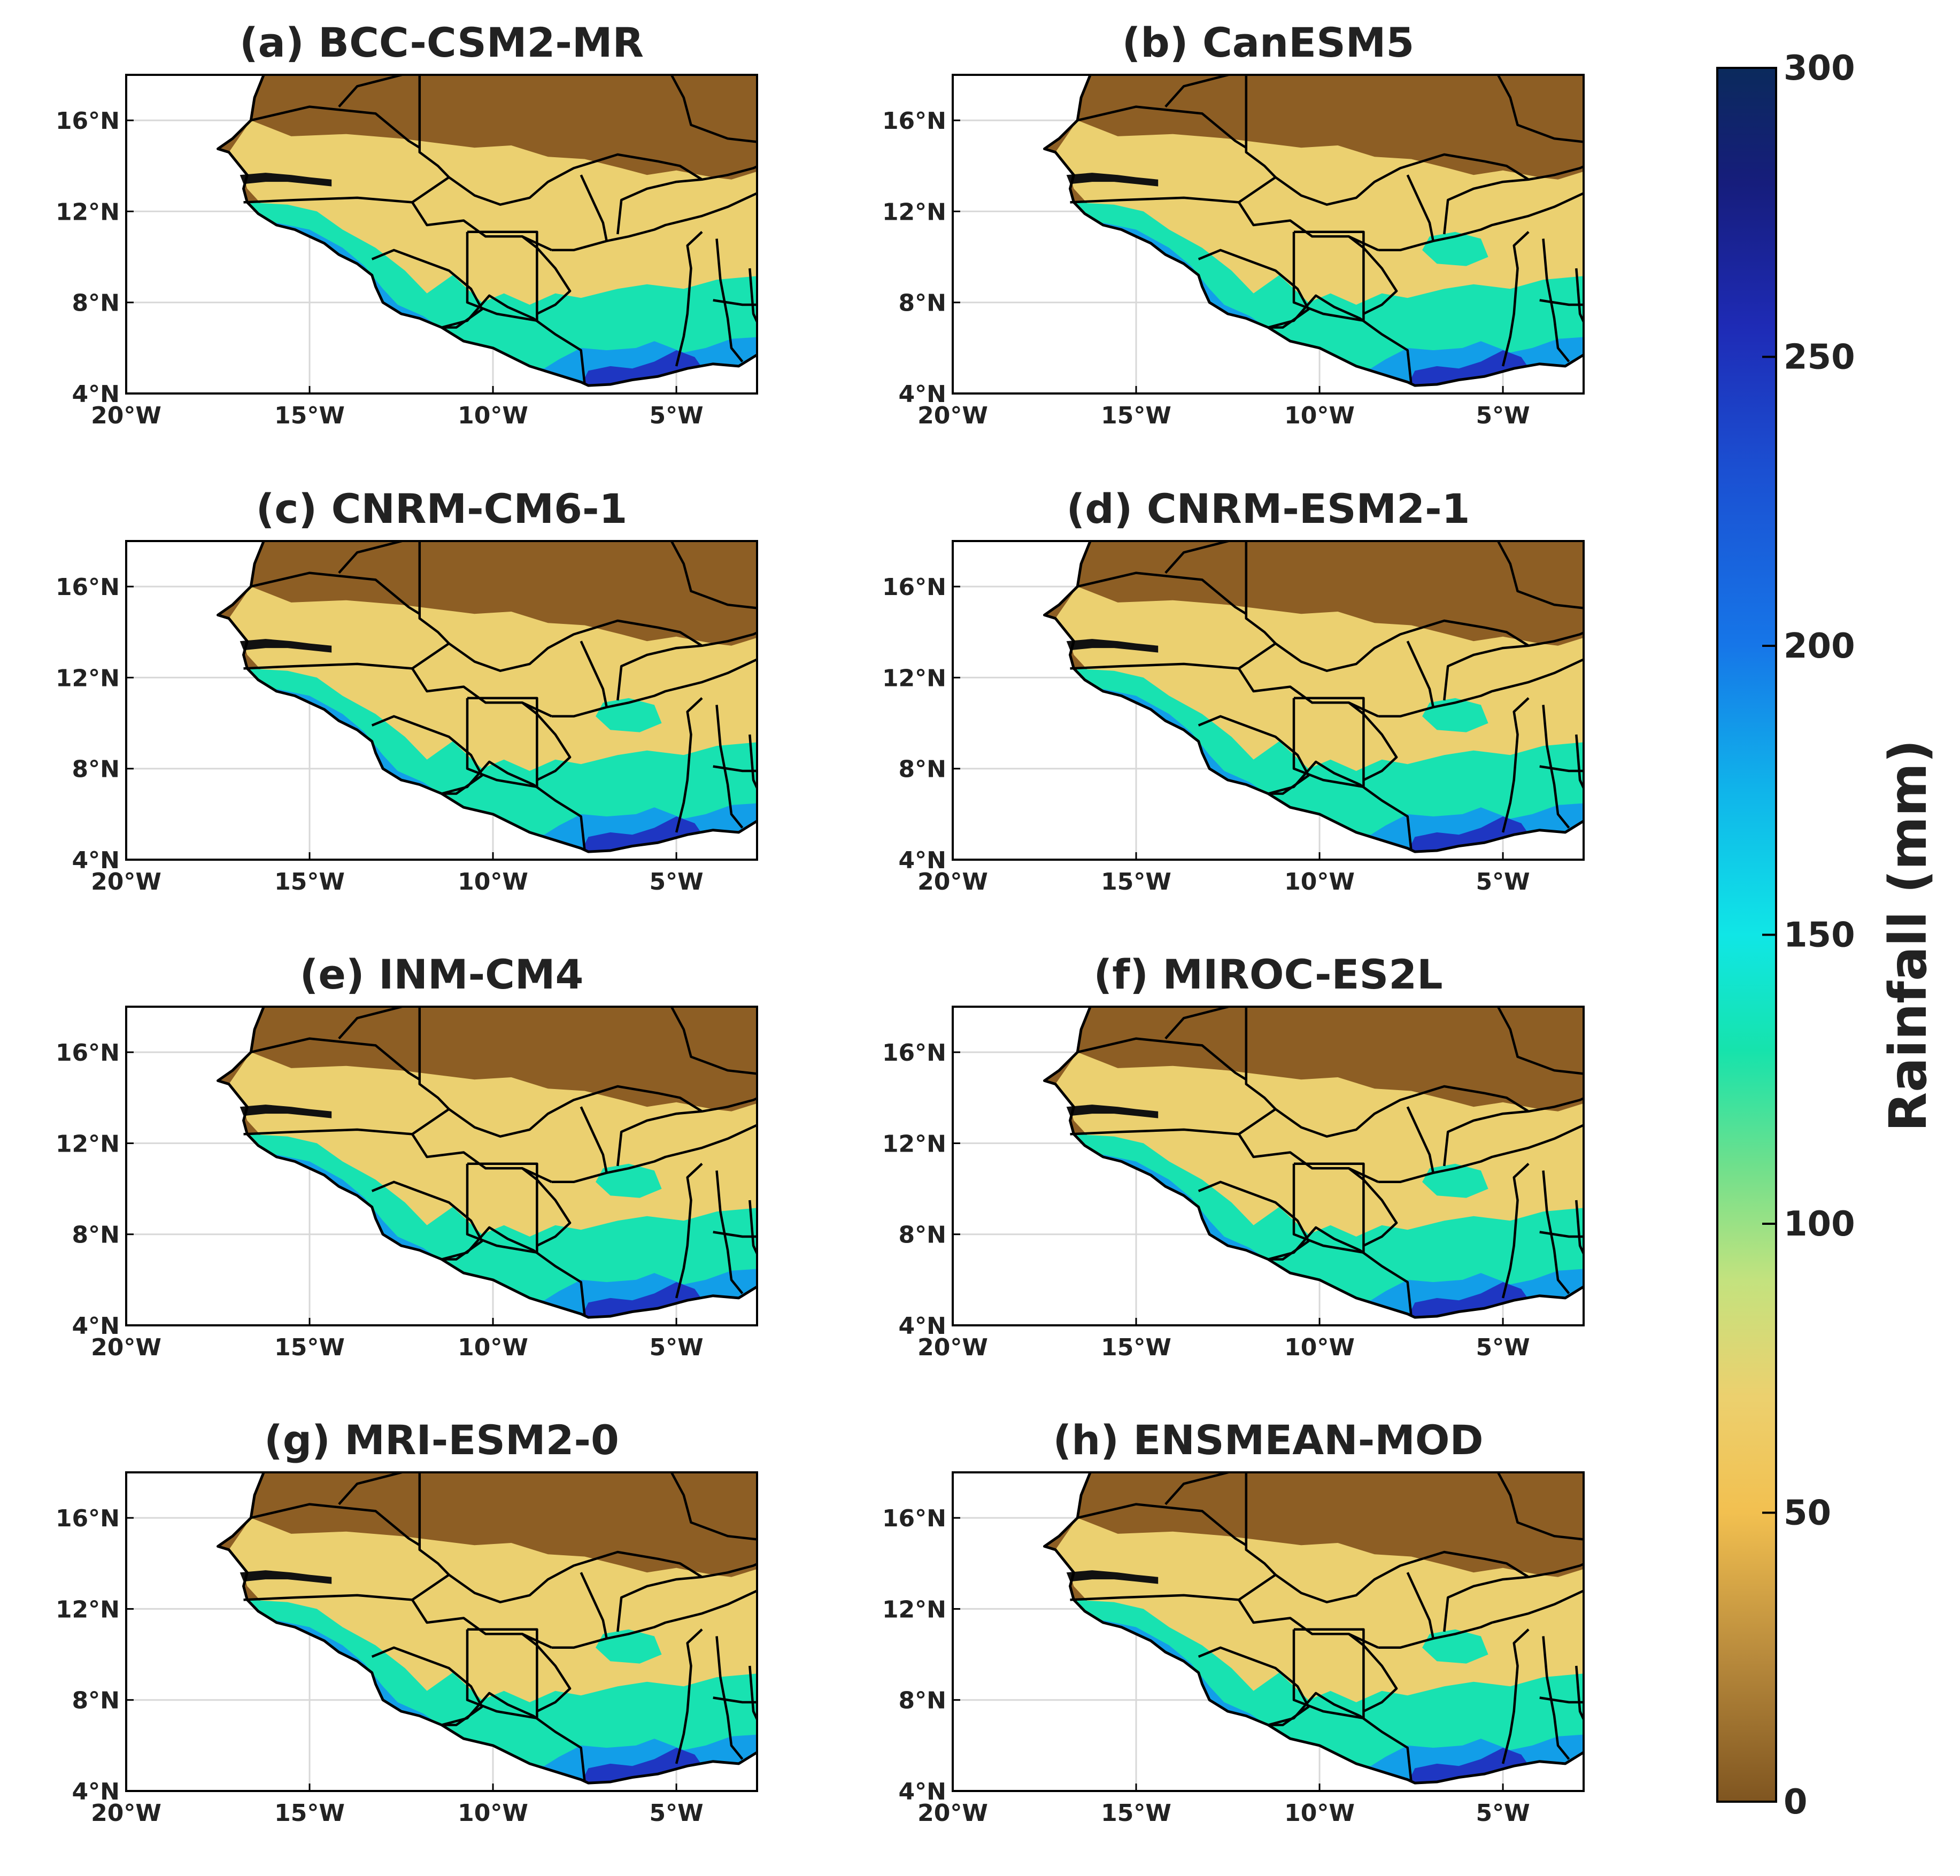  What do you see at coordinates (442, 42) in the screenshot?
I see `panel-title: (a) BCC-CSM2-MR` at bounding box center [442, 42].